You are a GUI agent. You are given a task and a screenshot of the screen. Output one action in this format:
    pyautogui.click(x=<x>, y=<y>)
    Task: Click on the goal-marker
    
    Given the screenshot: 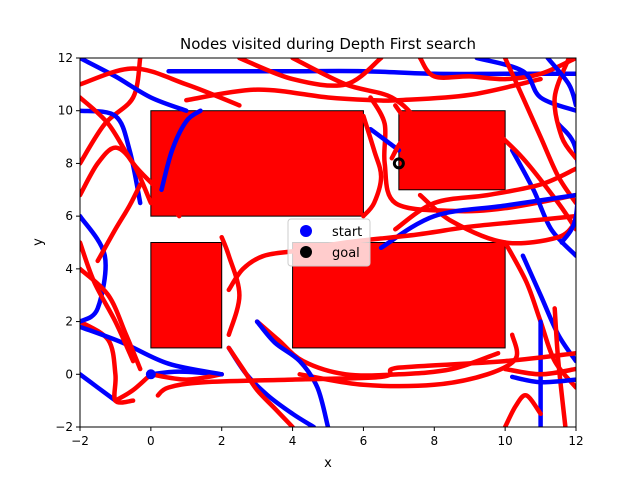 What is the action you would take?
    pyautogui.click(x=398, y=163)
    